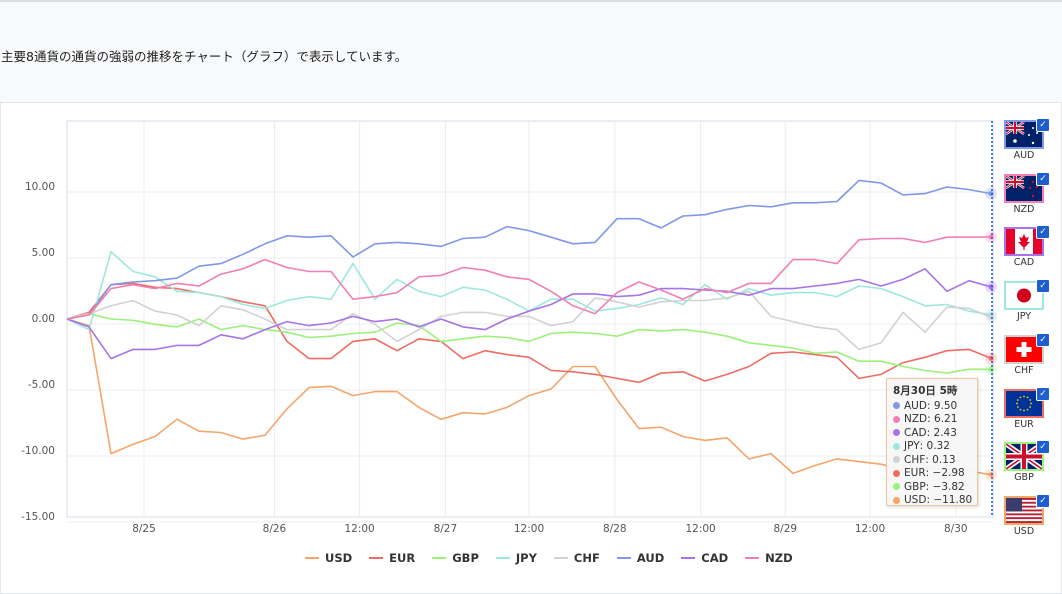 The image size is (1062, 594). What do you see at coordinates (526, 558) in the screenshot?
I see `legend-label: JPY` at bounding box center [526, 558].